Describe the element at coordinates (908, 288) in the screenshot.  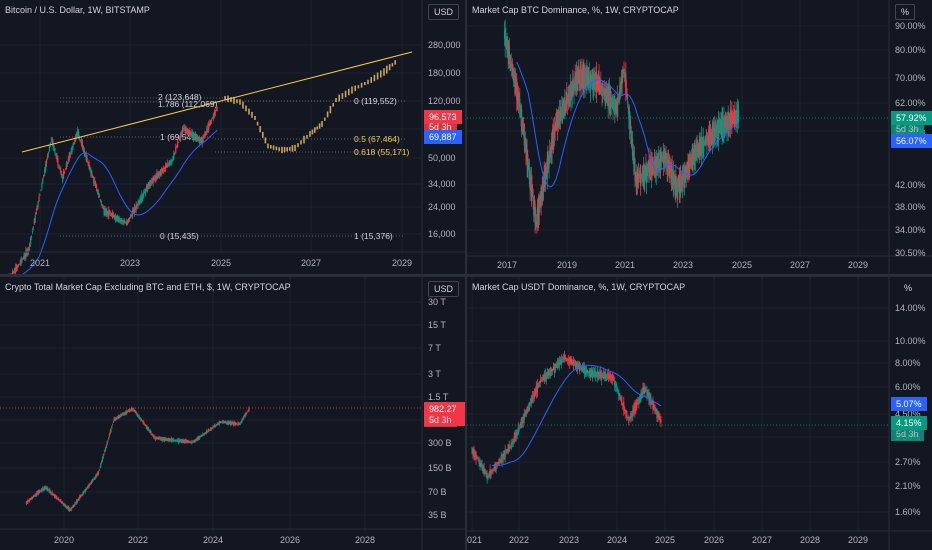
I see `usdtd-currency-button: %` at that location.